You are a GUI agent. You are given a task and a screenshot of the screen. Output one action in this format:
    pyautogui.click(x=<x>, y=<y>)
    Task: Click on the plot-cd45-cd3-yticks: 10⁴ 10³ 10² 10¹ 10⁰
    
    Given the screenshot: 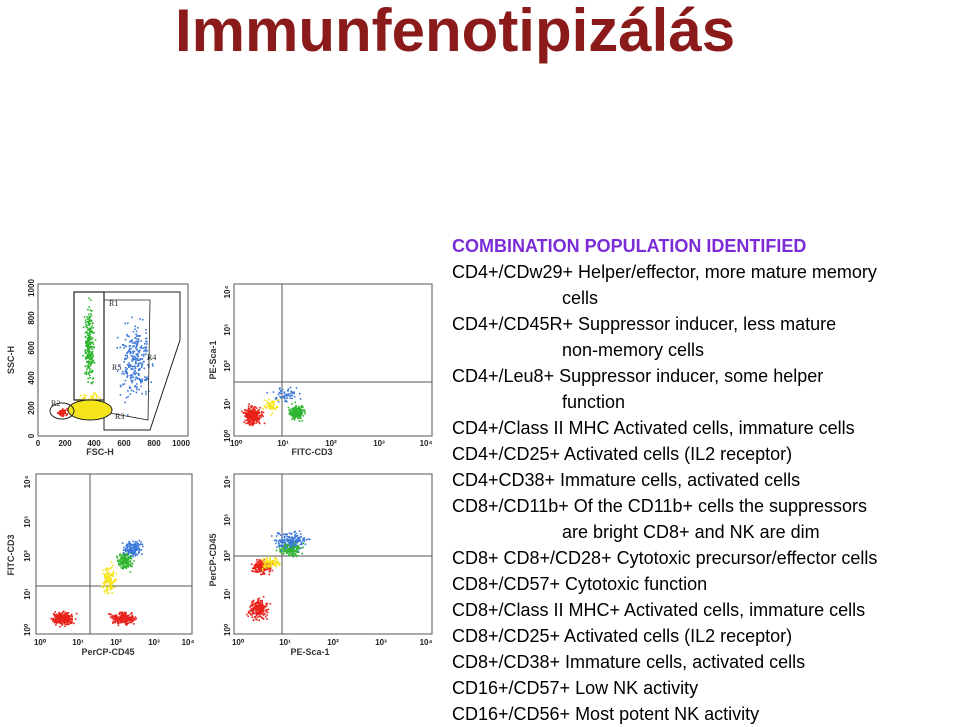 What is the action you would take?
    pyautogui.click(x=27, y=556)
    